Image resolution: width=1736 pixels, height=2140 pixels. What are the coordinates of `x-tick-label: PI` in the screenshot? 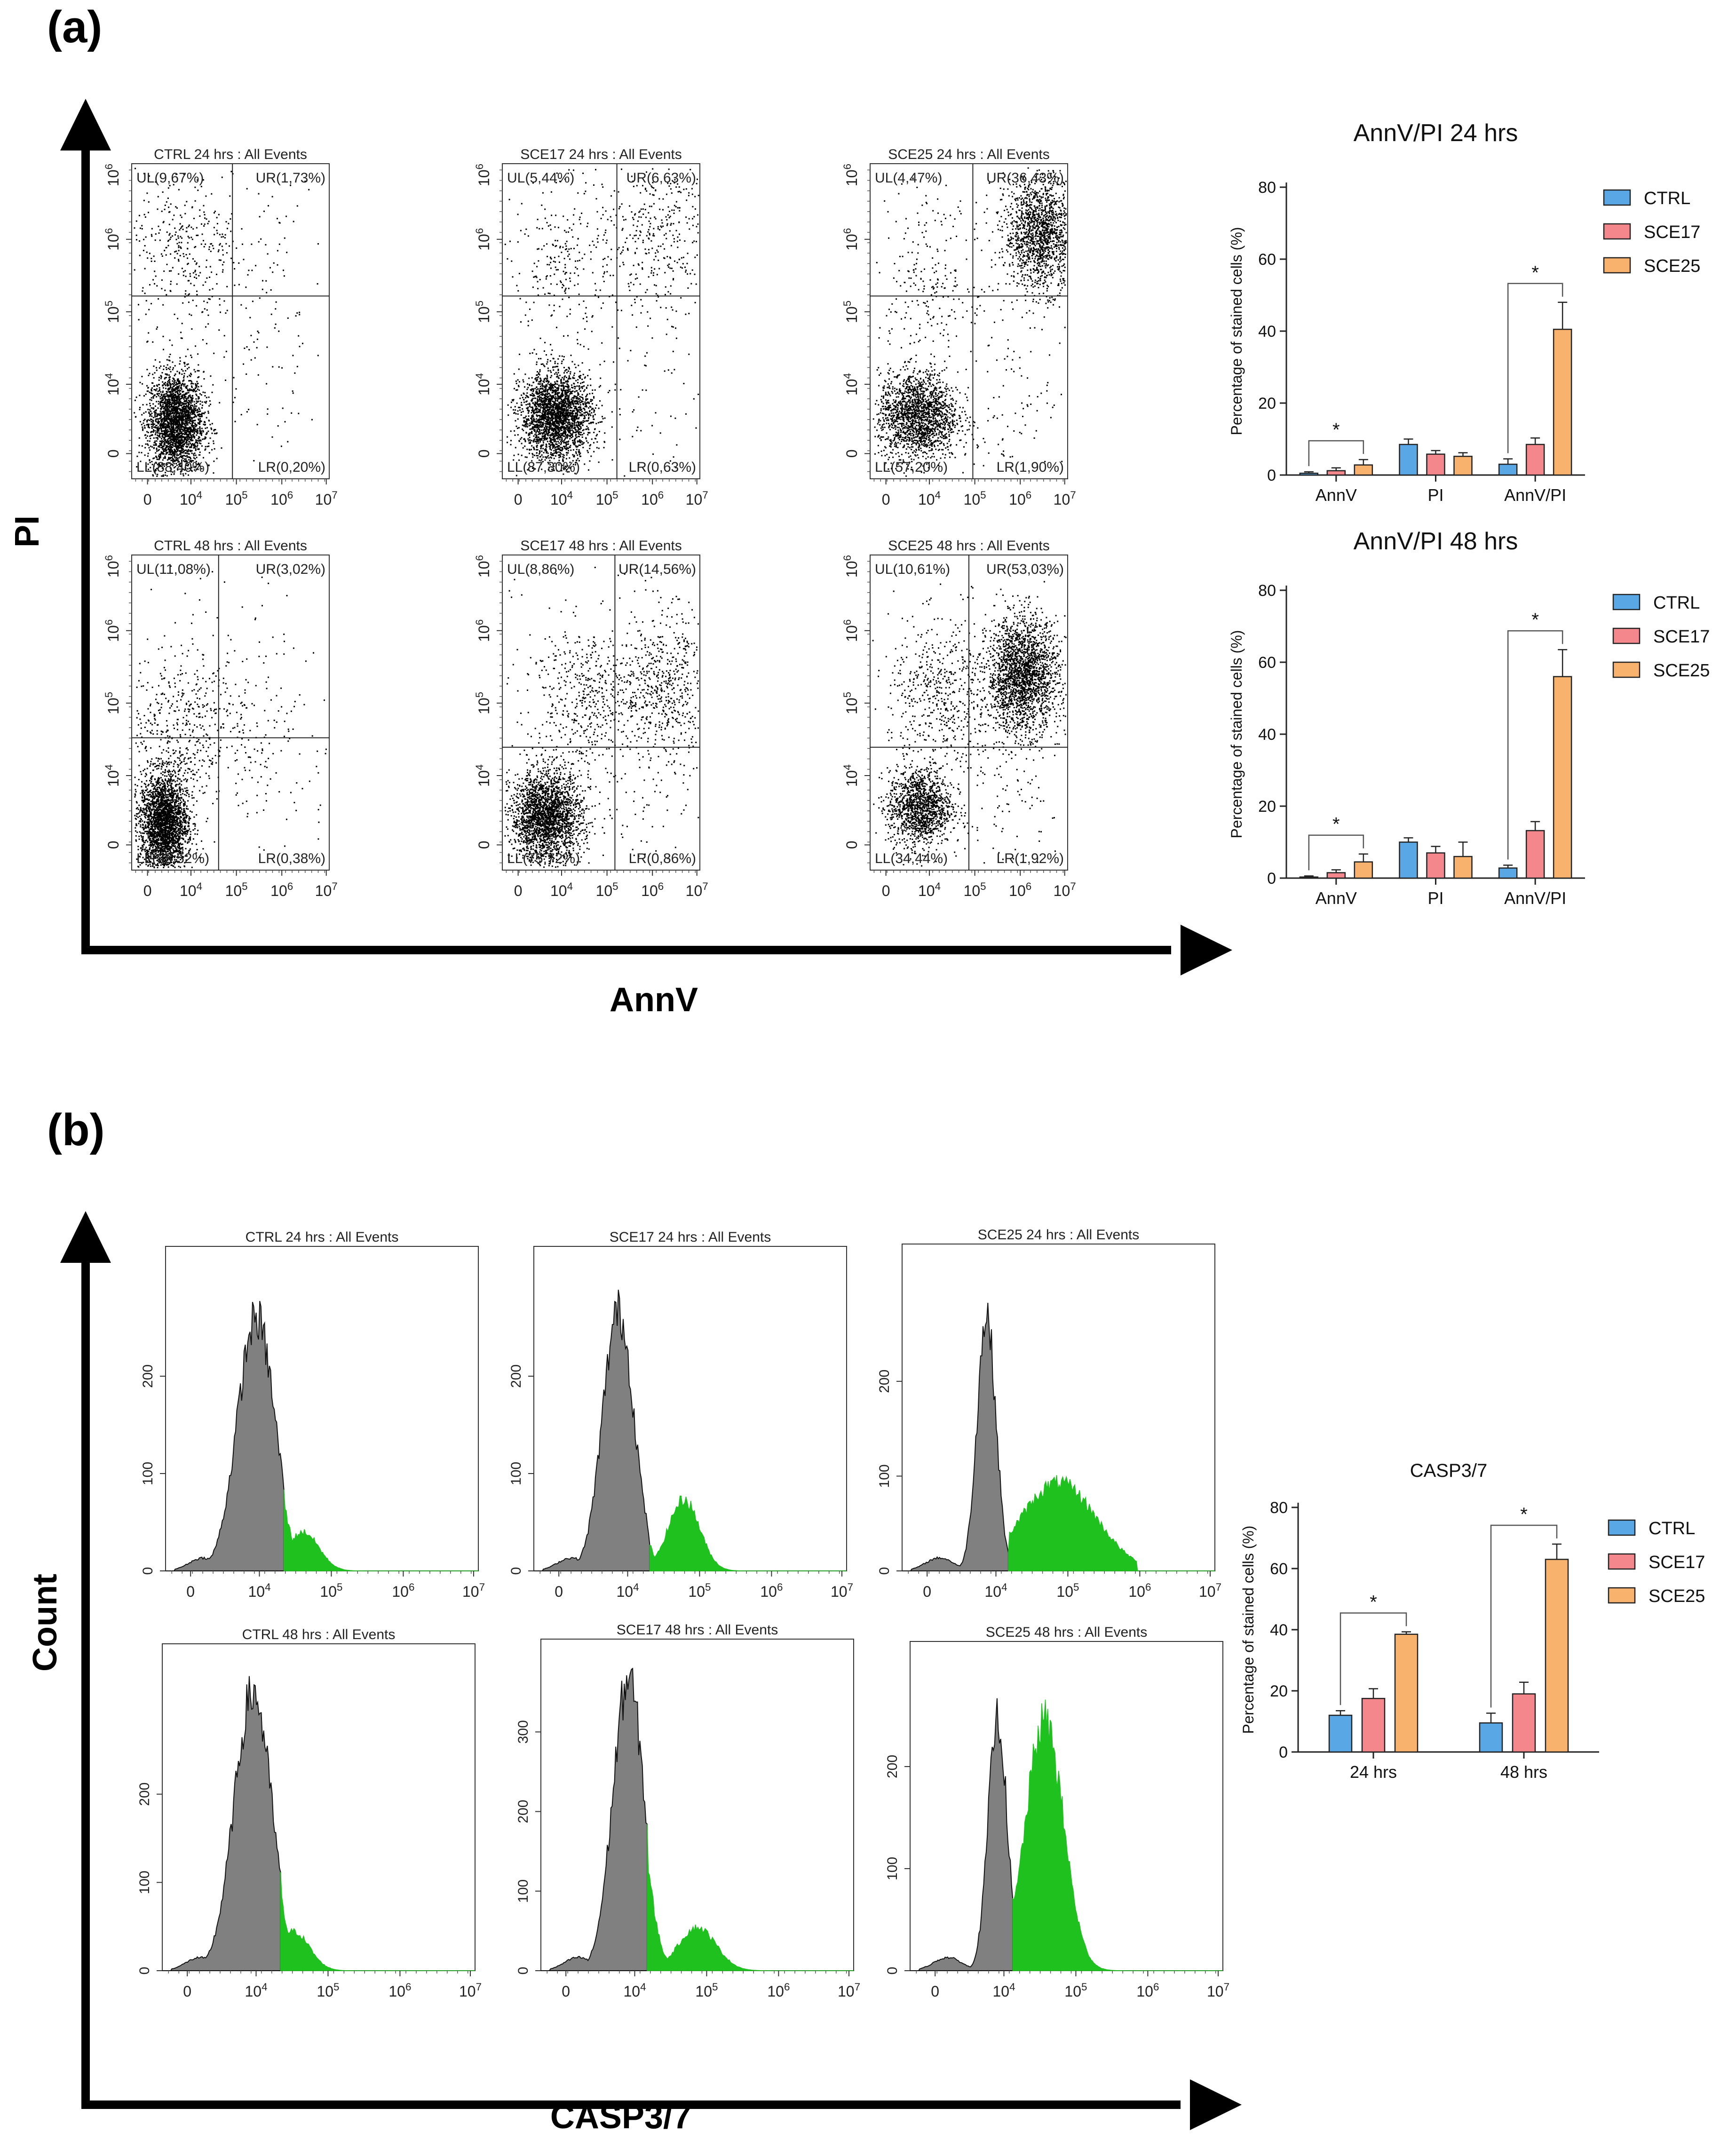 It's located at (1435, 898).